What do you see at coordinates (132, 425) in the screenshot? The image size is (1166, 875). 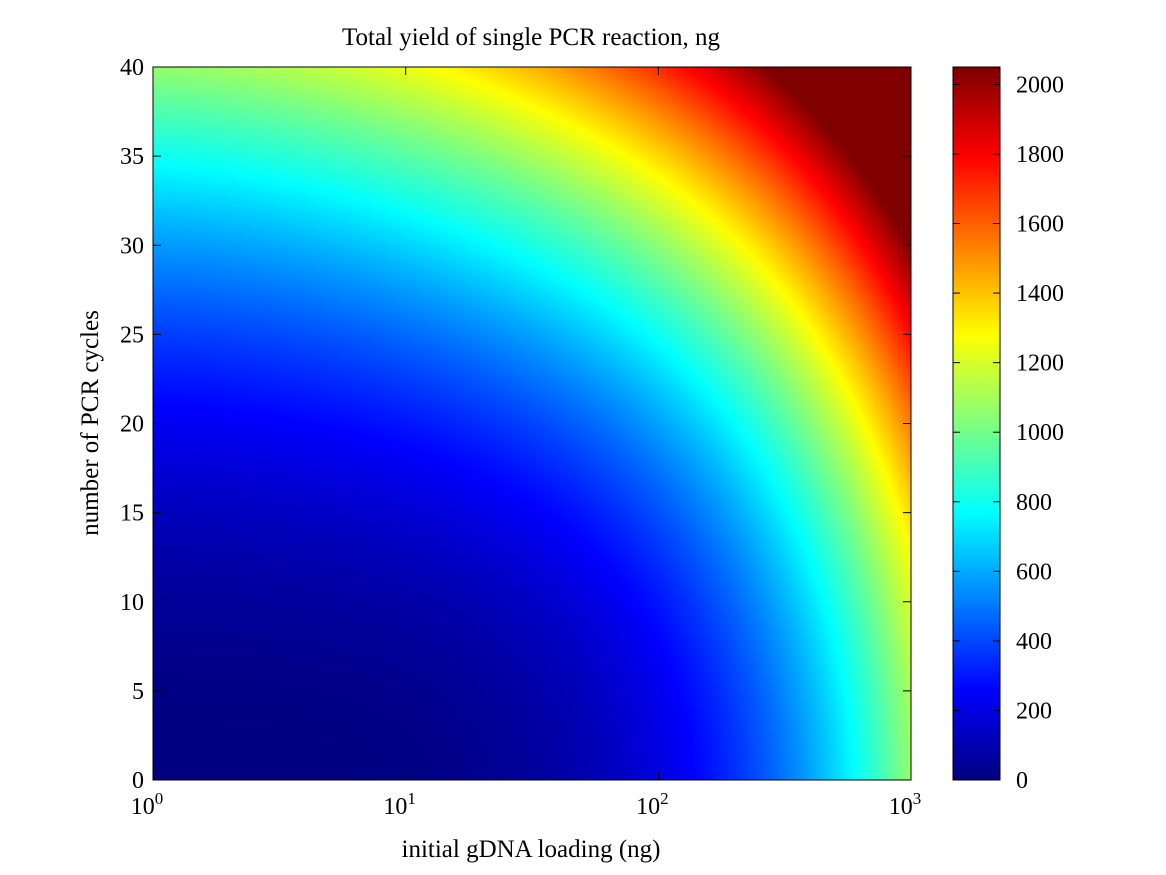 I see `y-tick-label: 20` at bounding box center [132, 425].